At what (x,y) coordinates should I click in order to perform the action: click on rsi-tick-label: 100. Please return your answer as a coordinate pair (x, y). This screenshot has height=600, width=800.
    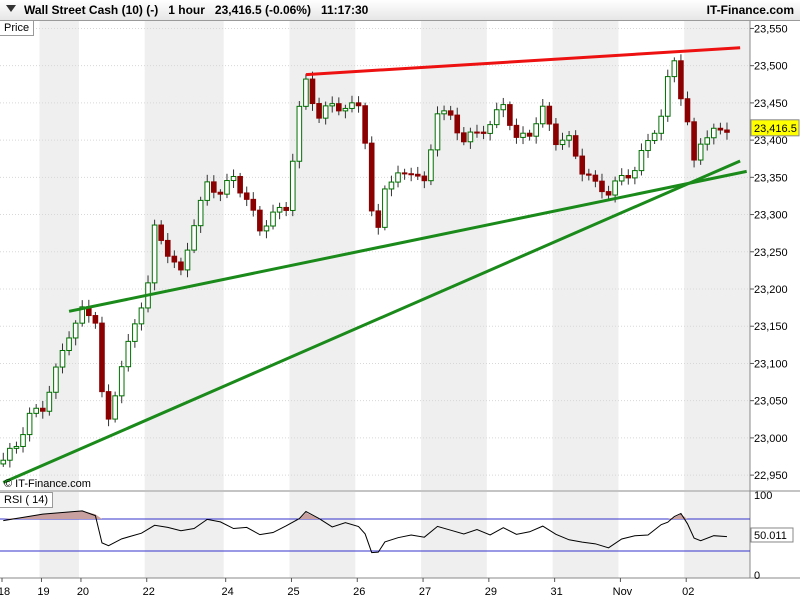
    Looking at the image, I should click on (763, 496).